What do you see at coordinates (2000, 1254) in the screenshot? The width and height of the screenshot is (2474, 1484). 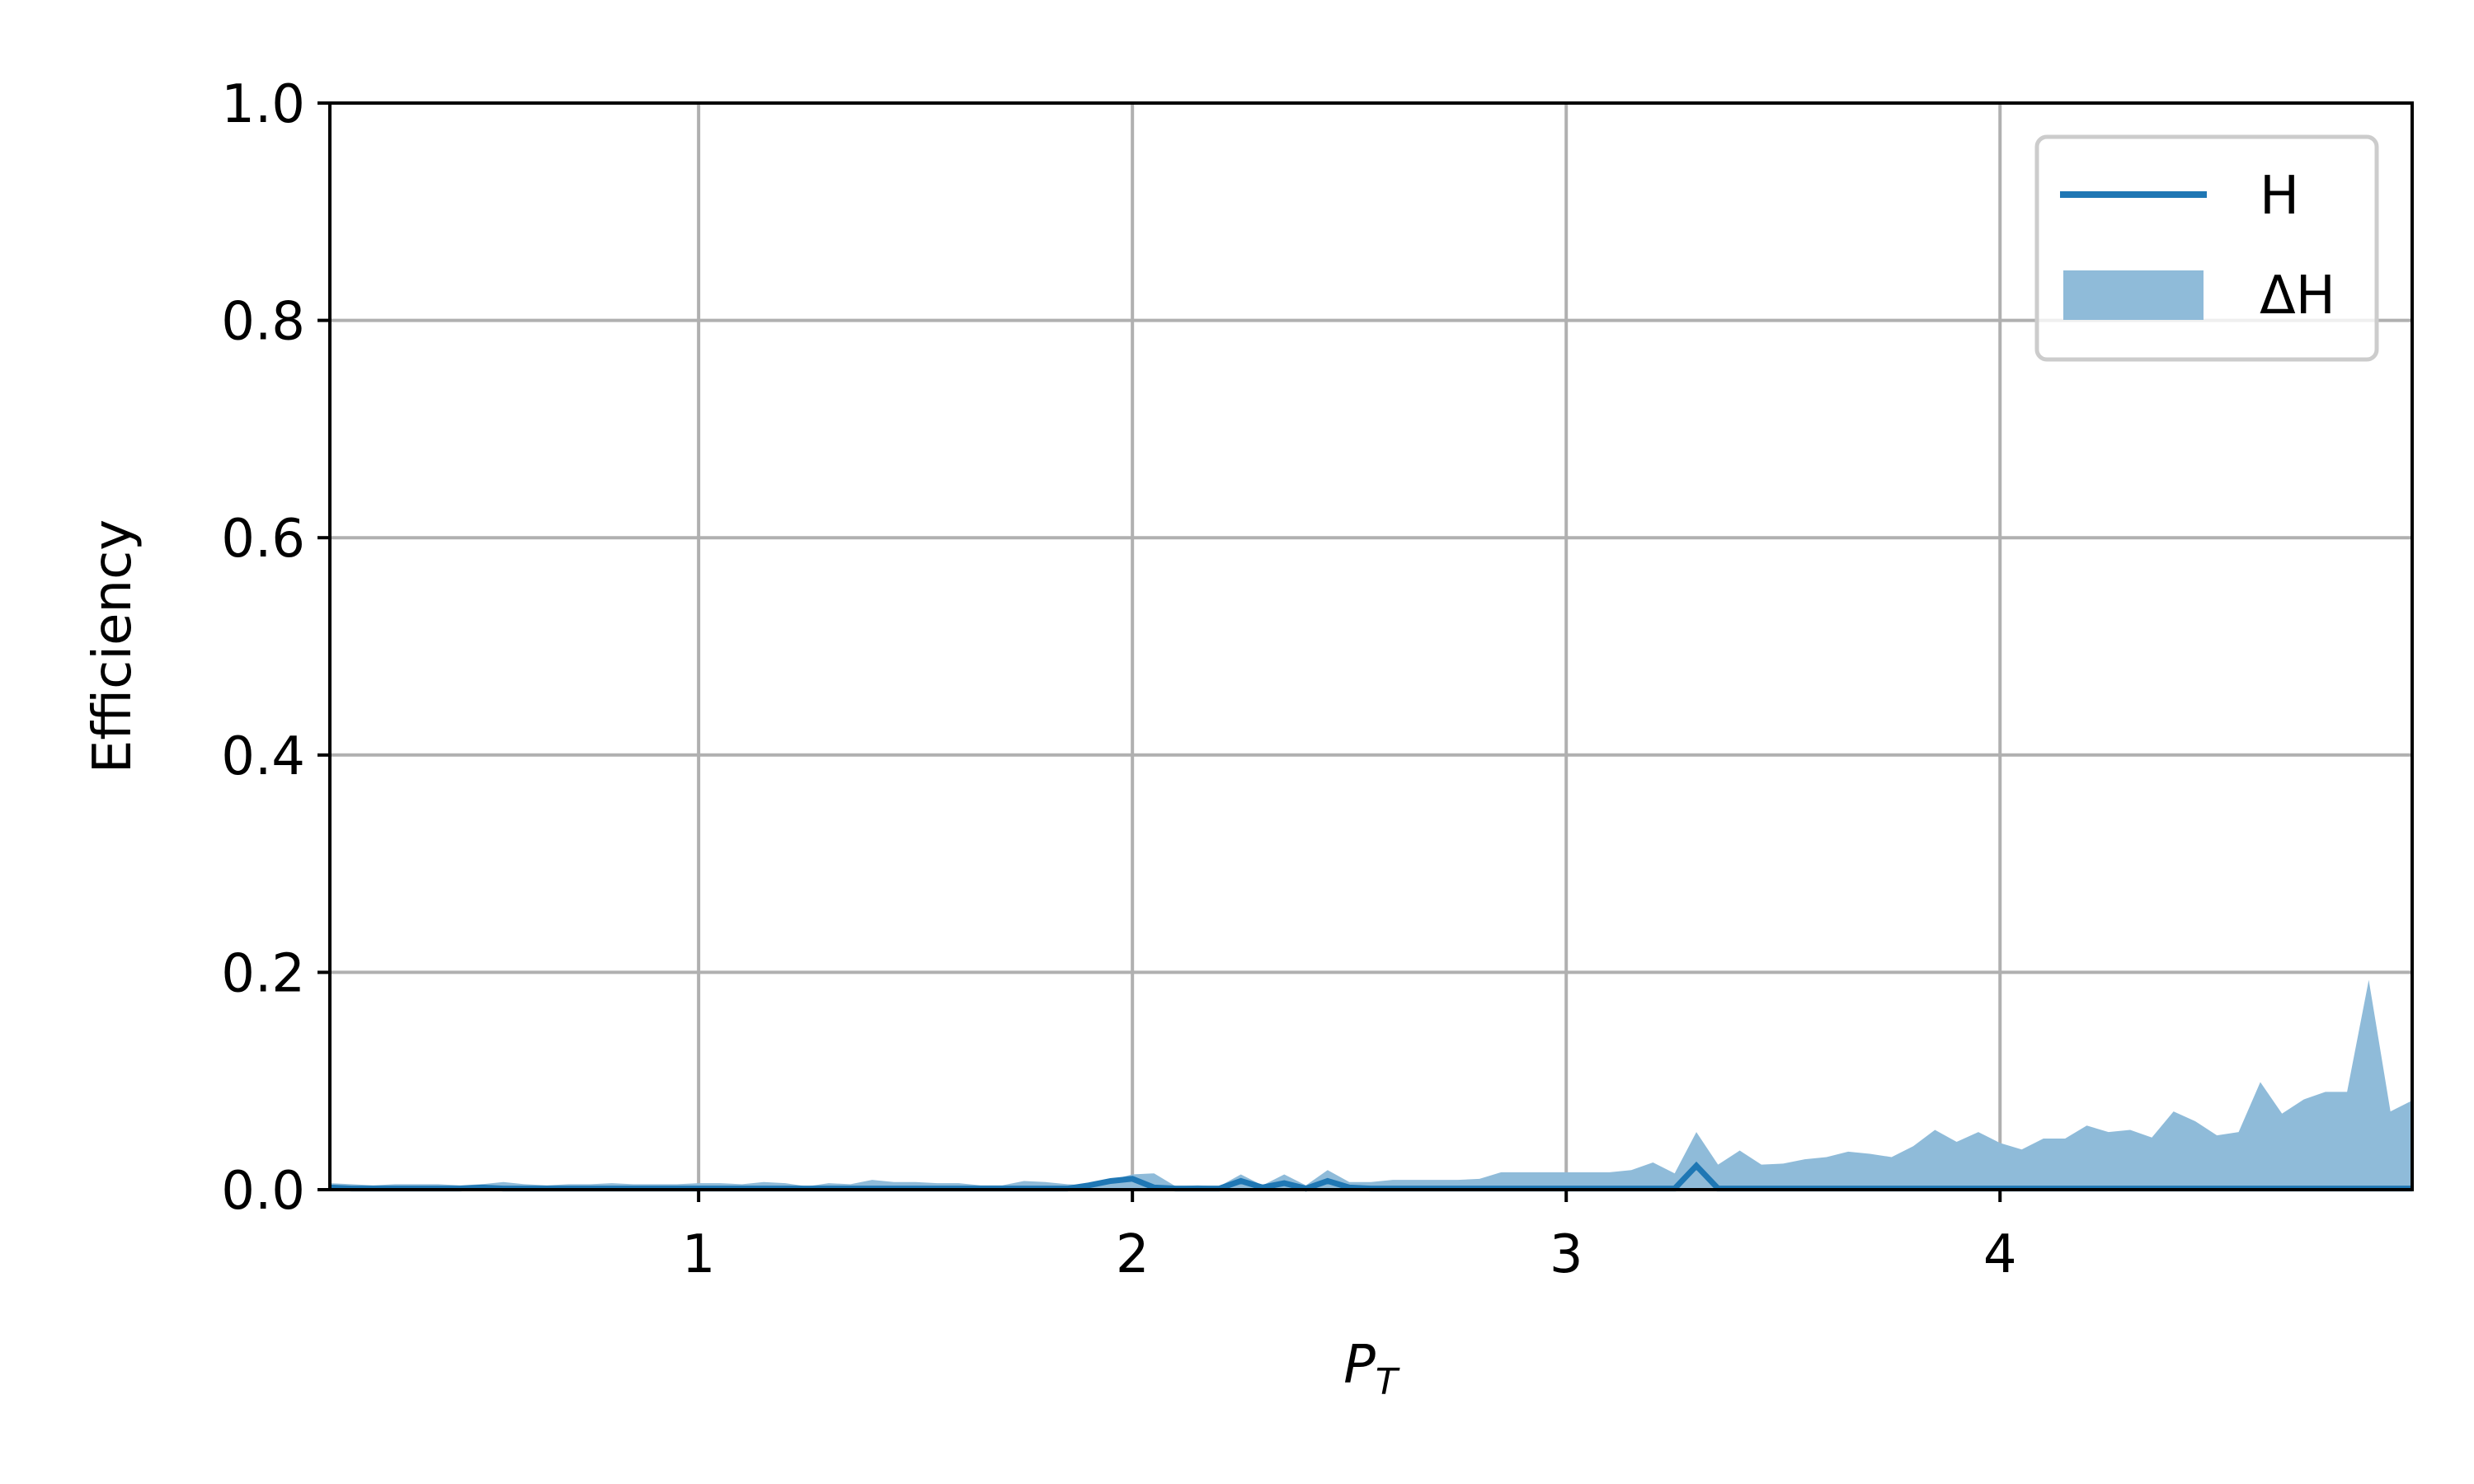 I see `x-tick-label-3: 4` at bounding box center [2000, 1254].